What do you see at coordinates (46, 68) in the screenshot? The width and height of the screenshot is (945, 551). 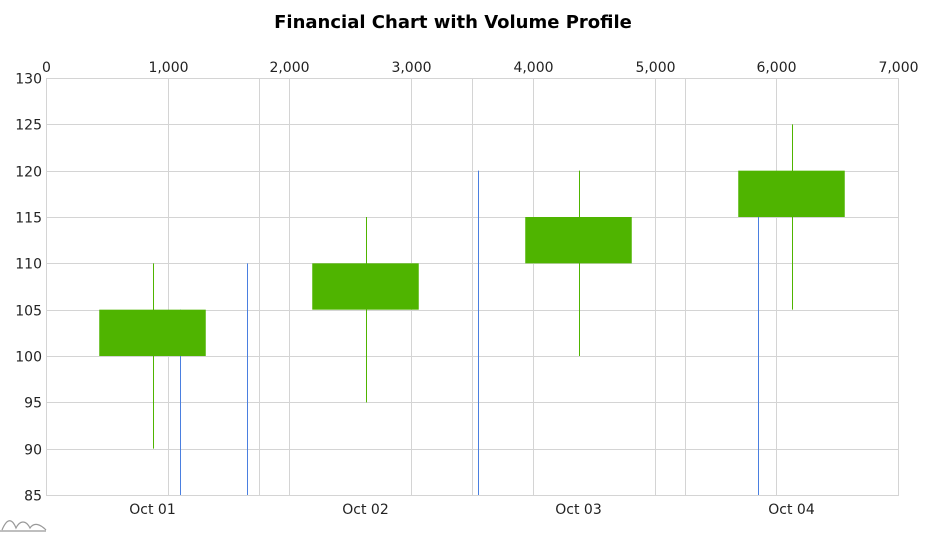 I see `x2-tick-label: 0` at bounding box center [46, 68].